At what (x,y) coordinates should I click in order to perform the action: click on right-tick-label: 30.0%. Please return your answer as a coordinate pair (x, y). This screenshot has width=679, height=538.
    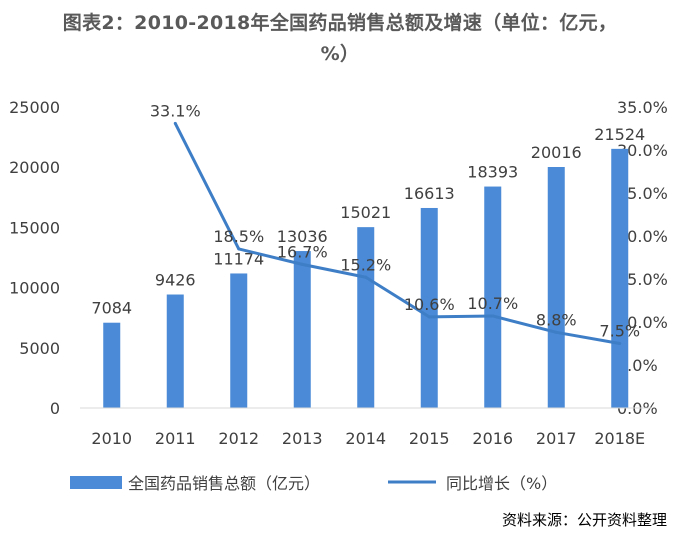
    Looking at the image, I should click on (642, 150).